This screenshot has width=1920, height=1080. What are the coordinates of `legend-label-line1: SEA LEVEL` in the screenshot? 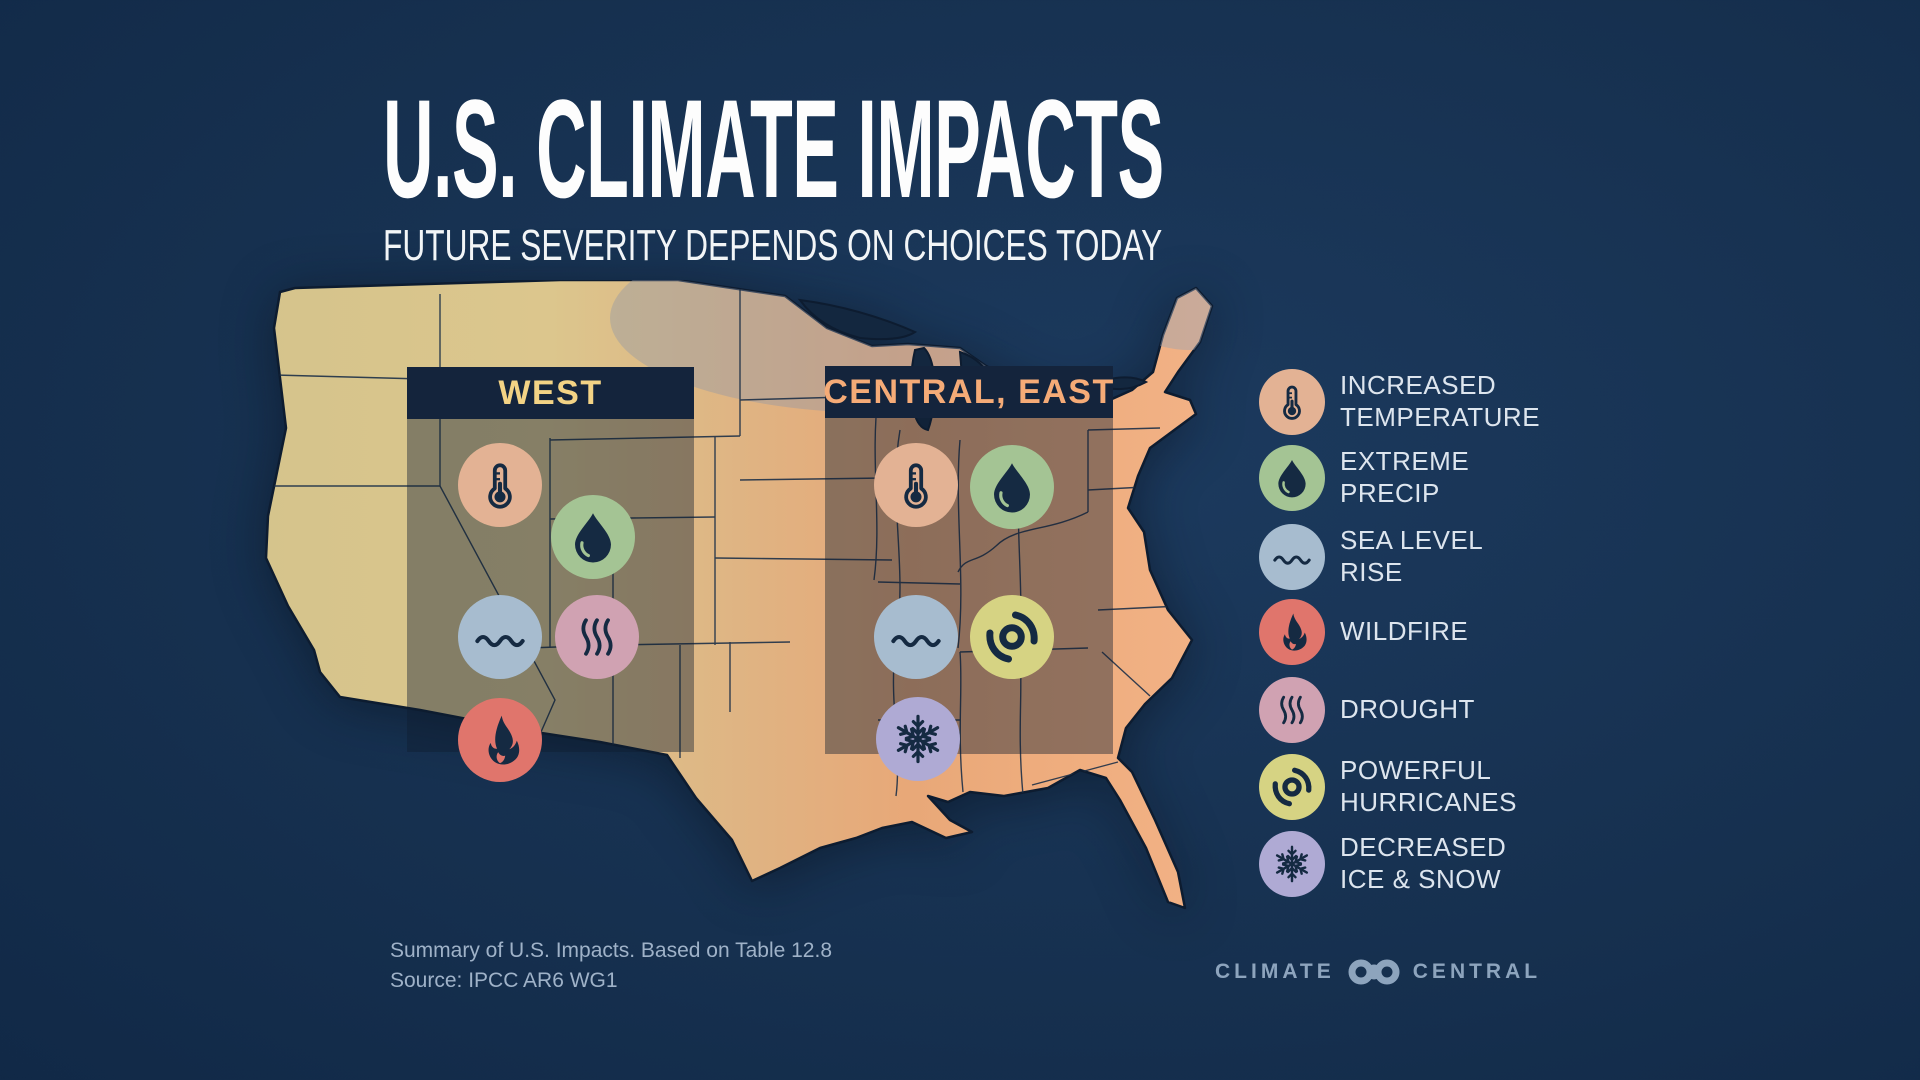 It's located at (1412, 540).